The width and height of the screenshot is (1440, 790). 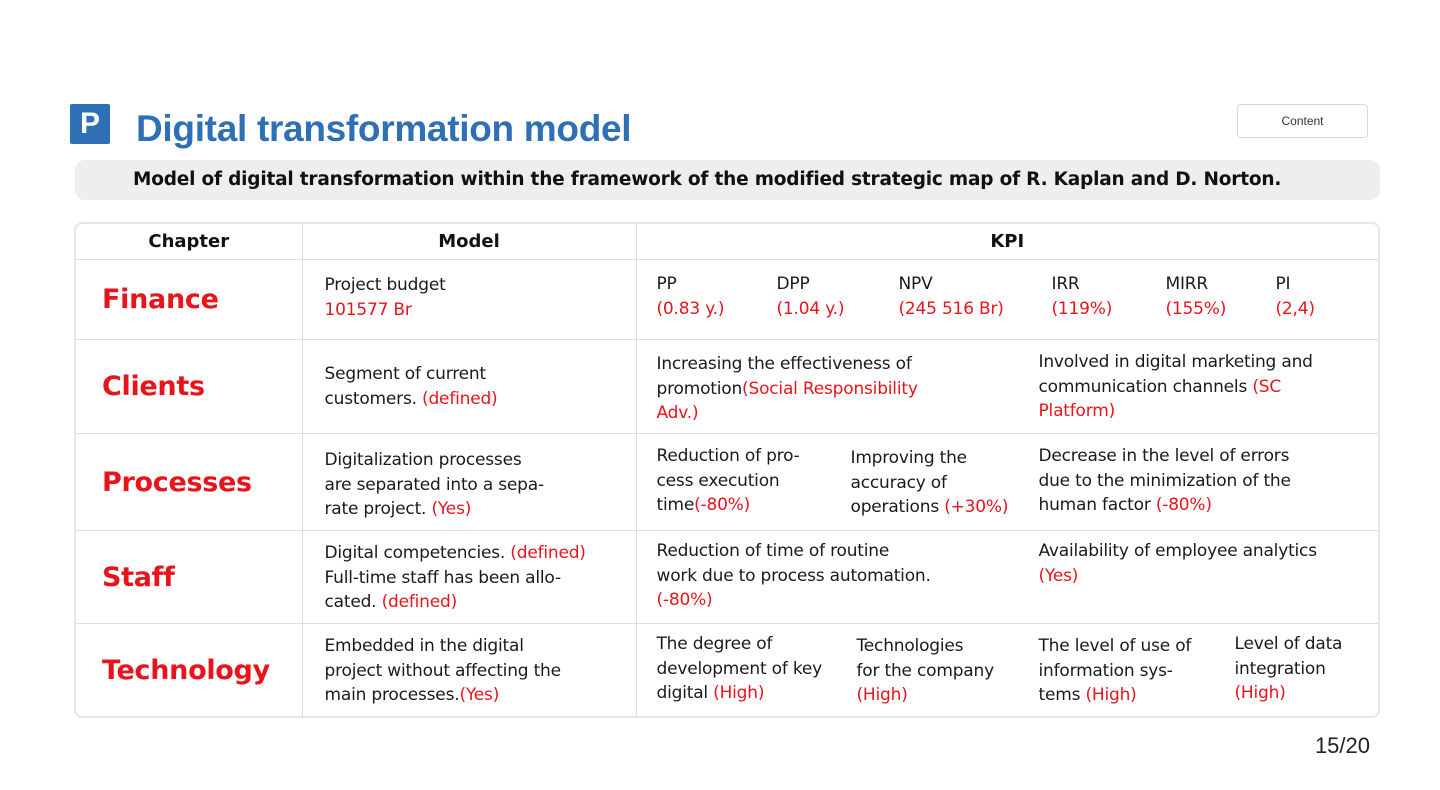 I want to click on model-finance-text: Project budget, so click(x=385, y=285).